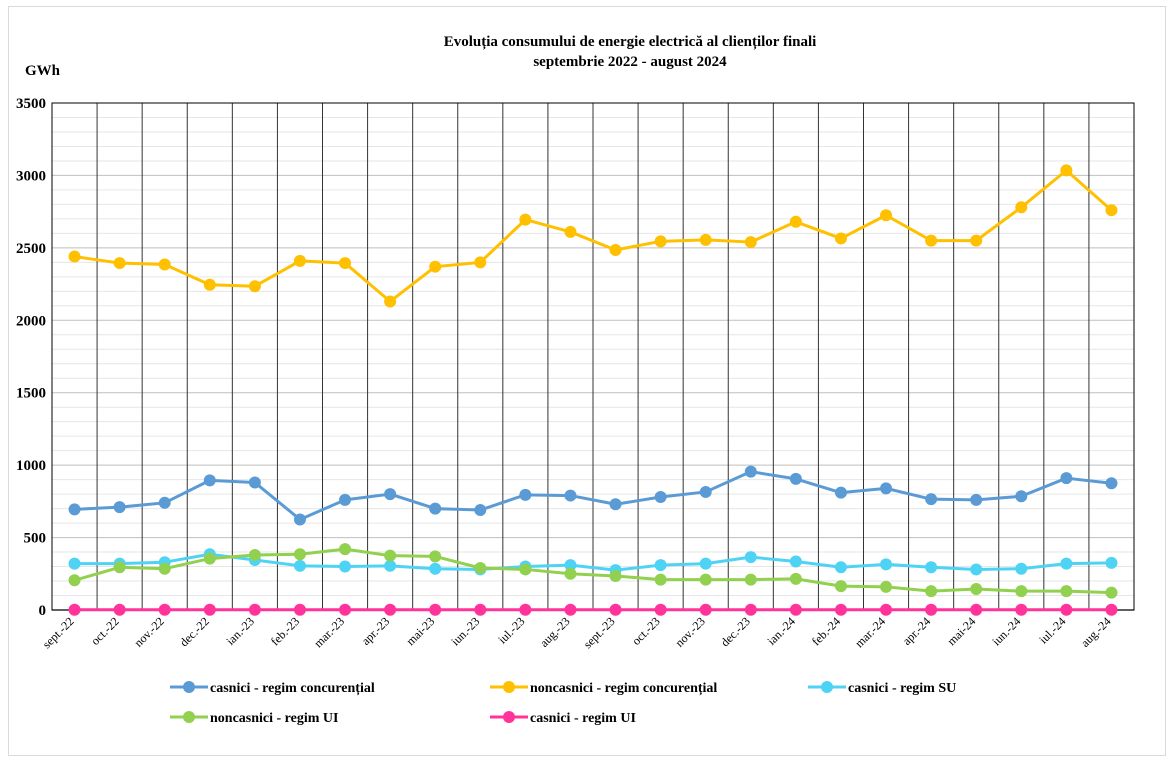 The image size is (1174, 765). What do you see at coordinates (511, 630) in the screenshot?
I see `x-tick-label: iul.-23` at bounding box center [511, 630].